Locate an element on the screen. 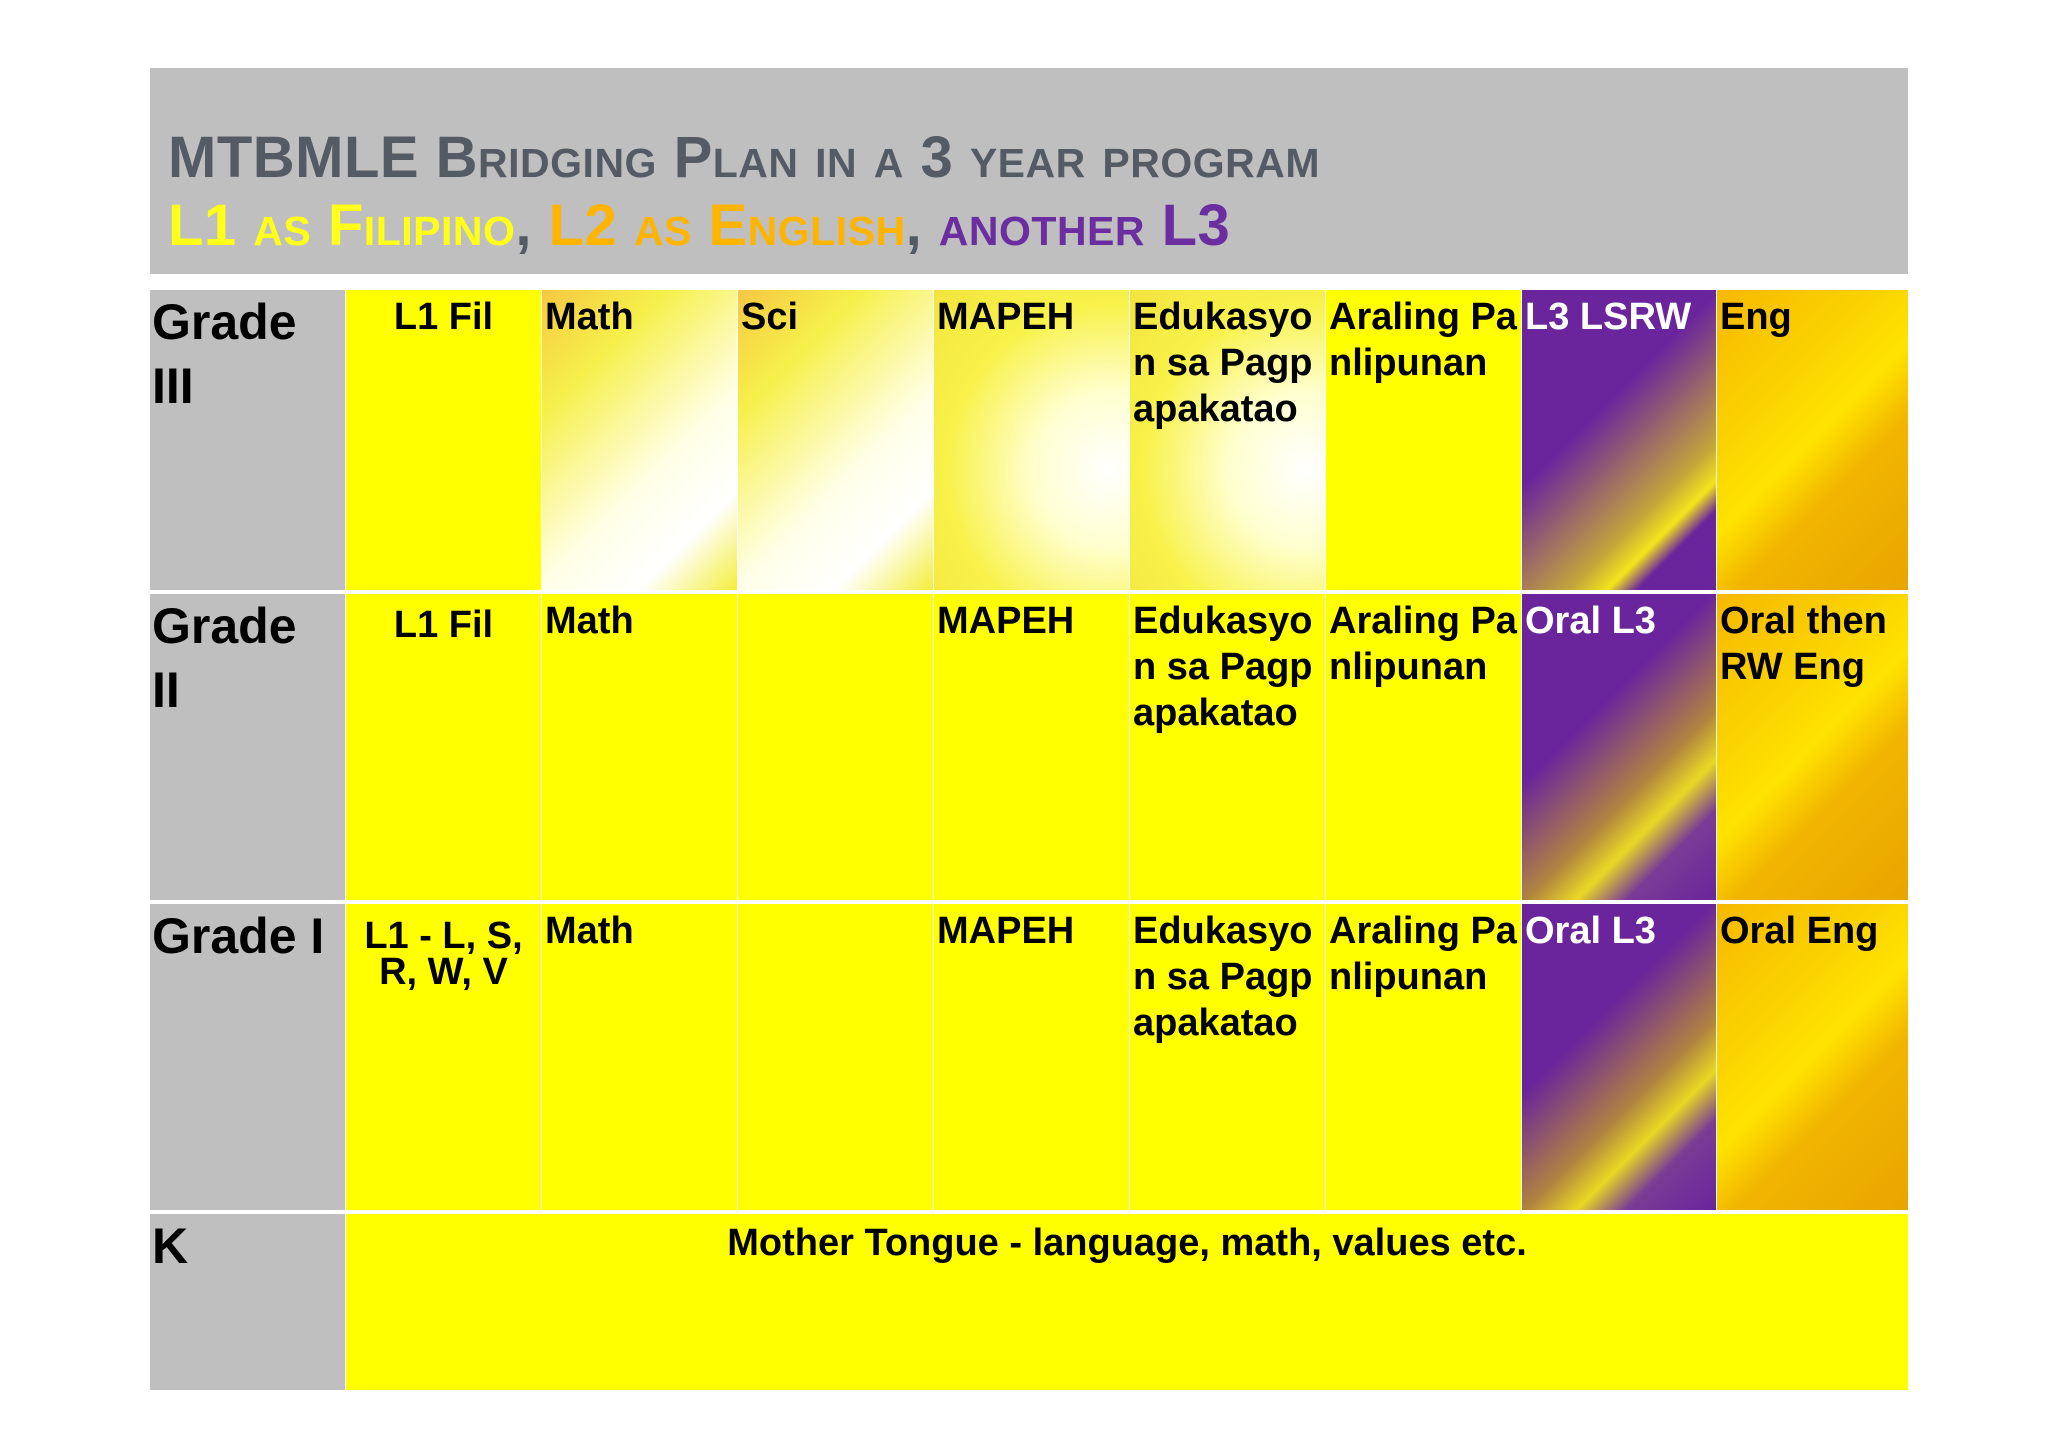  cell-grade3-mapeh: MAPEH is located at coordinates (1031, 440).